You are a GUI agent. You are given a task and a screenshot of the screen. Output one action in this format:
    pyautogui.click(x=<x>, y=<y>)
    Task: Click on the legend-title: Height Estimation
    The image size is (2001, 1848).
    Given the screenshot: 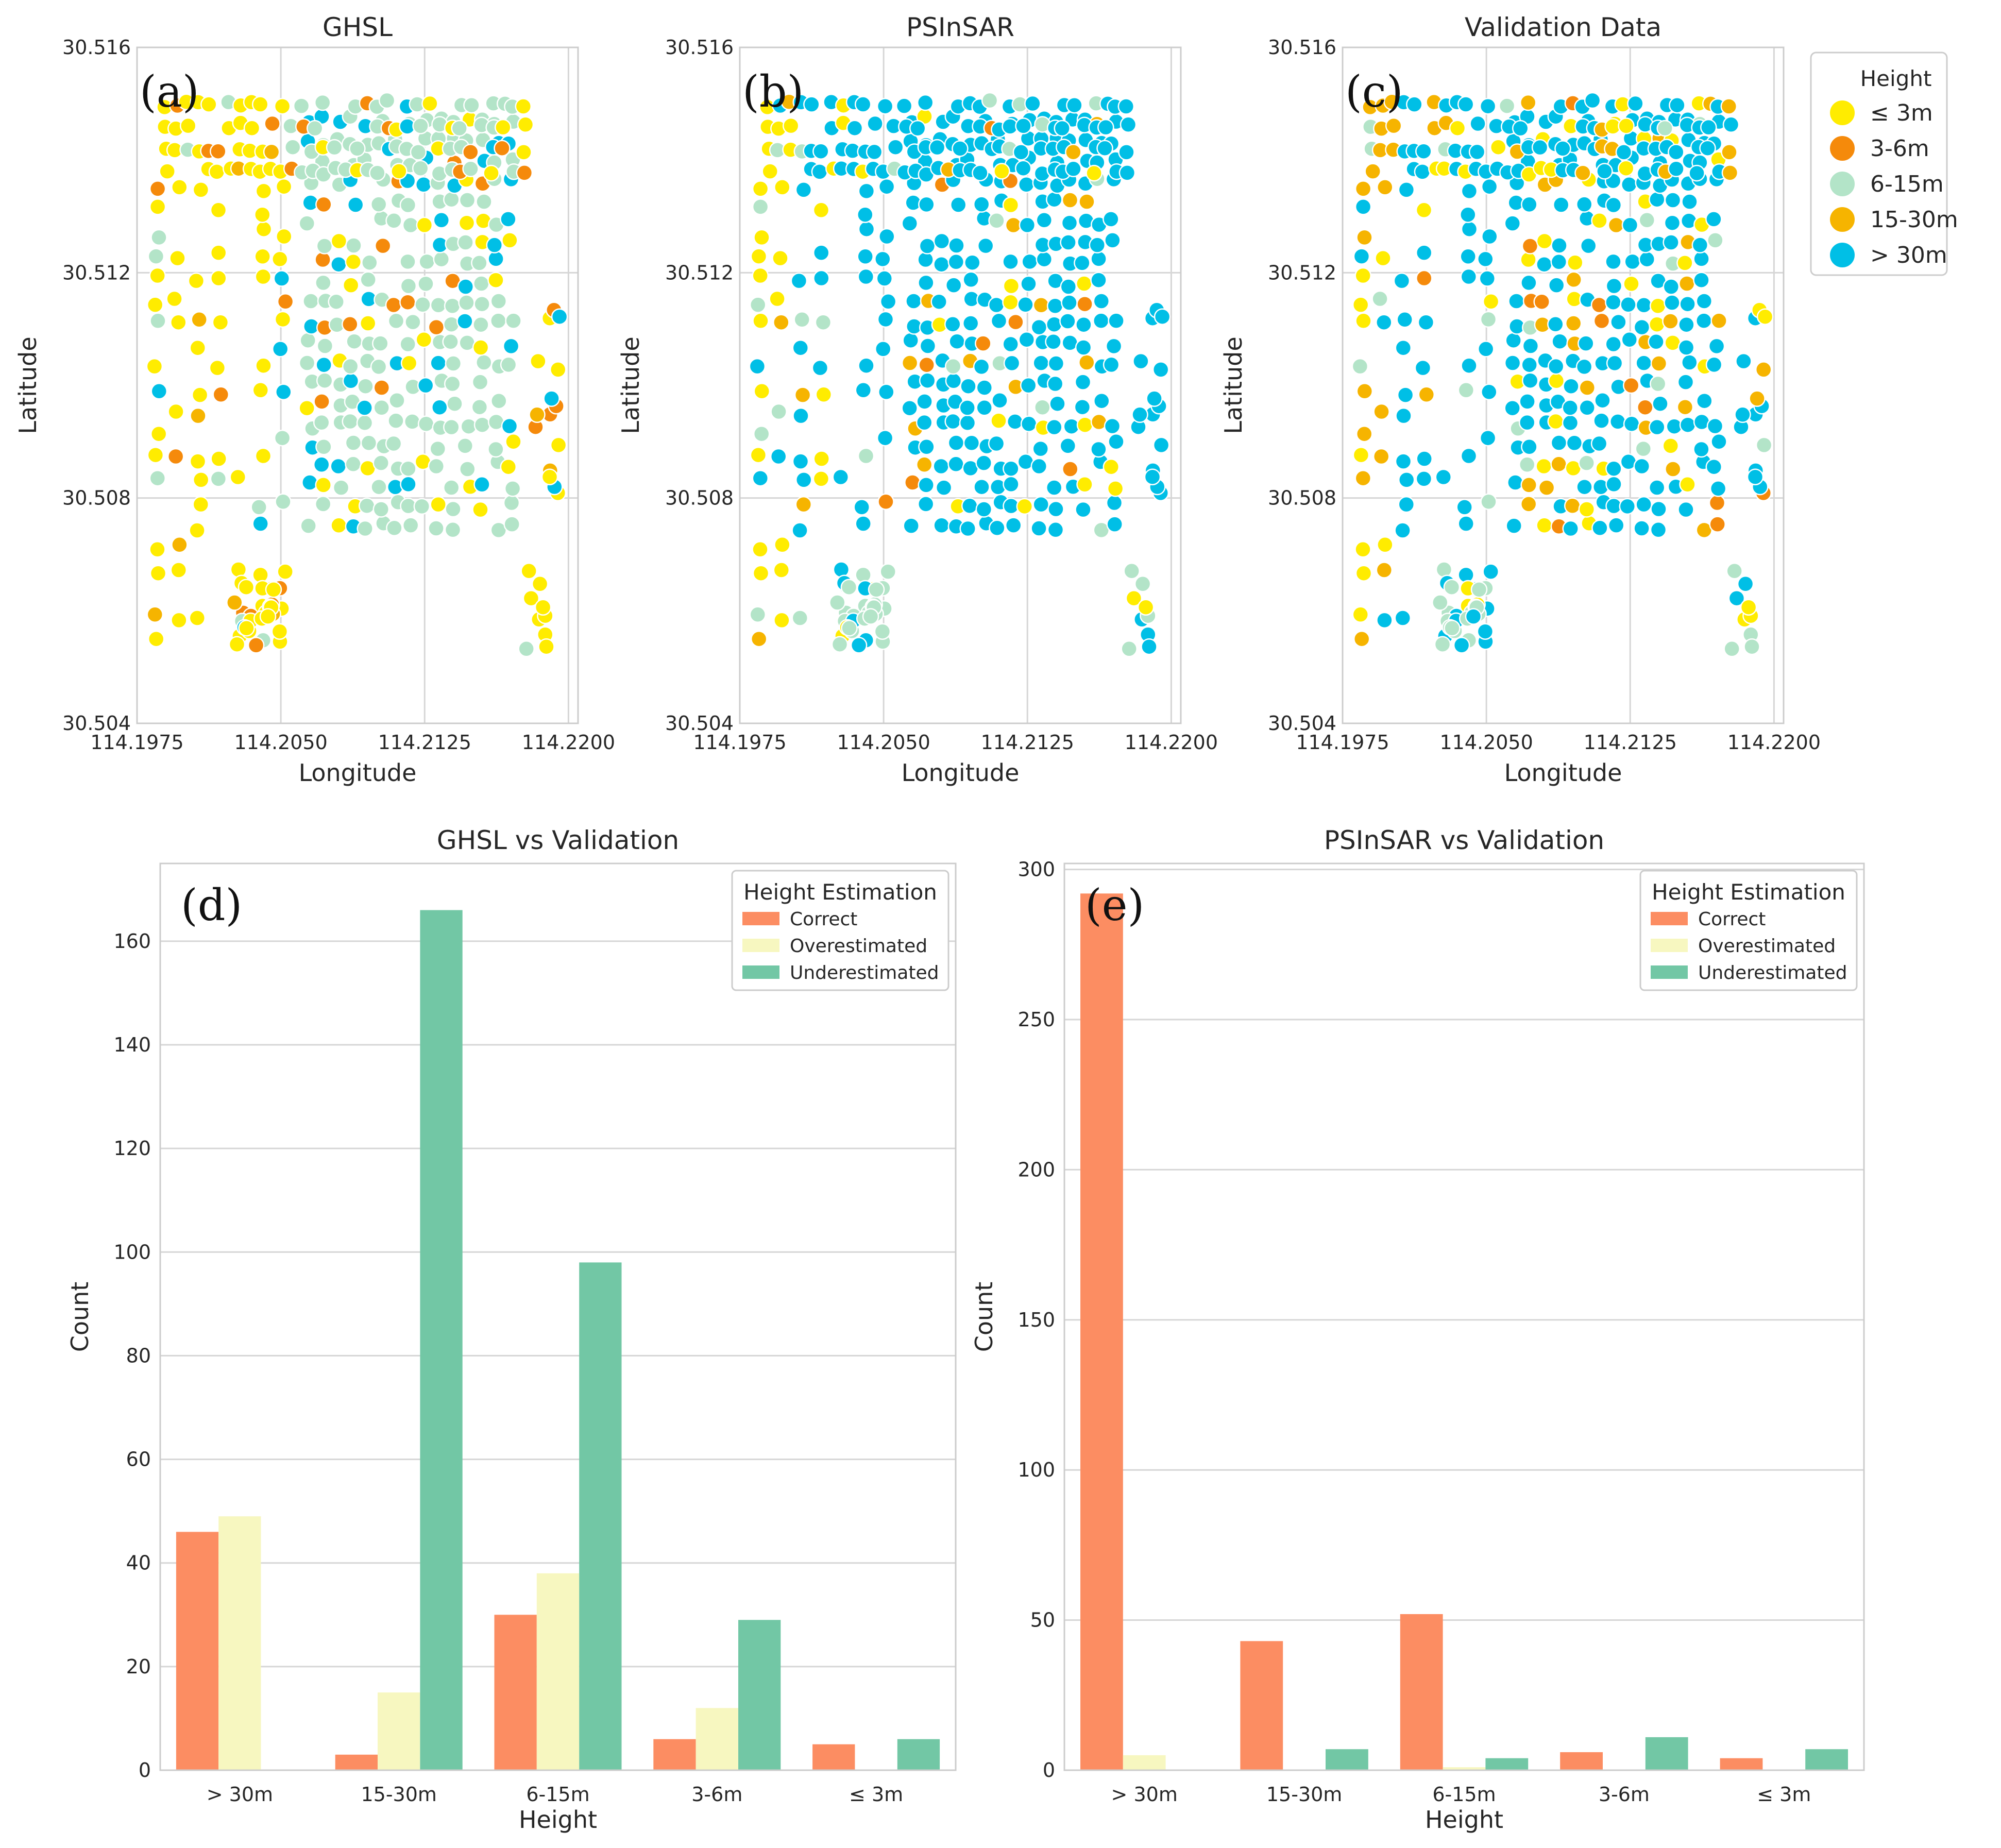 What is the action you would take?
    pyautogui.click(x=1748, y=892)
    